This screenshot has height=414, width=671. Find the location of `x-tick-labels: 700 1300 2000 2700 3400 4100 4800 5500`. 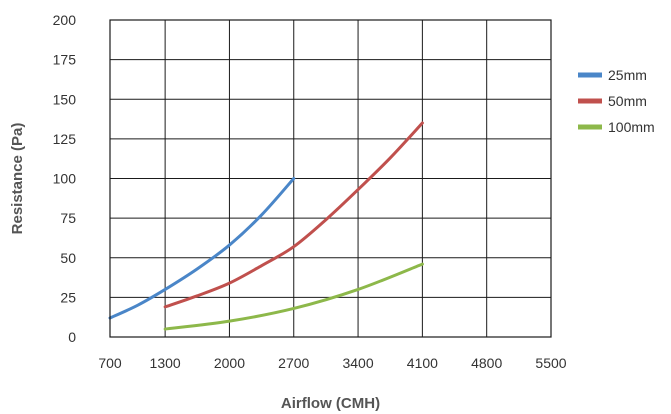

x-tick-labels: 700 1300 2000 2700 3400 4100 4800 5500 is located at coordinates (332, 363).